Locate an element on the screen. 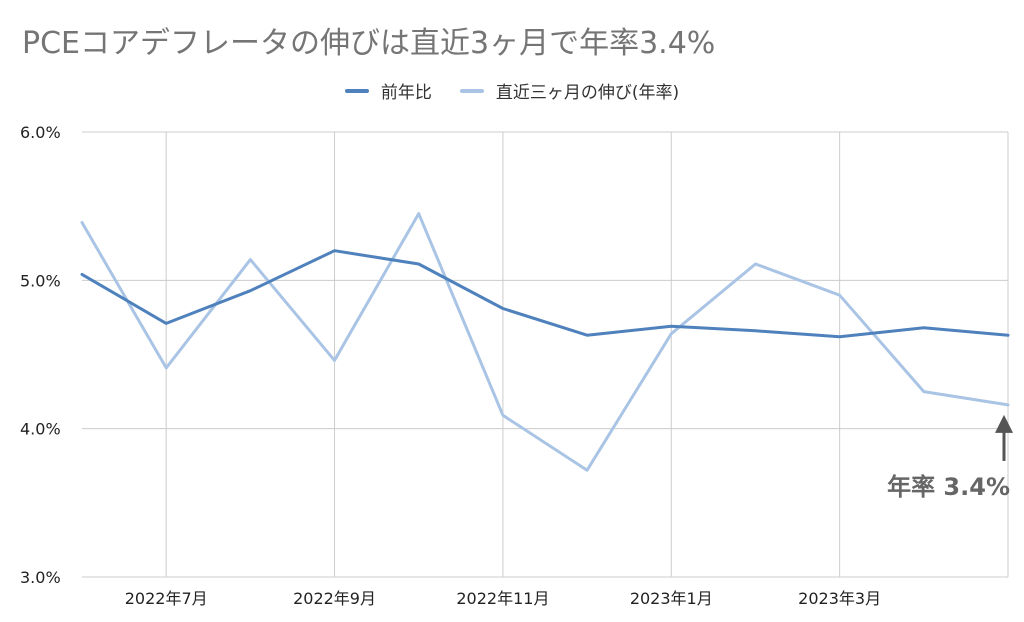  y-tick-label: 6.0% is located at coordinates (40, 132).